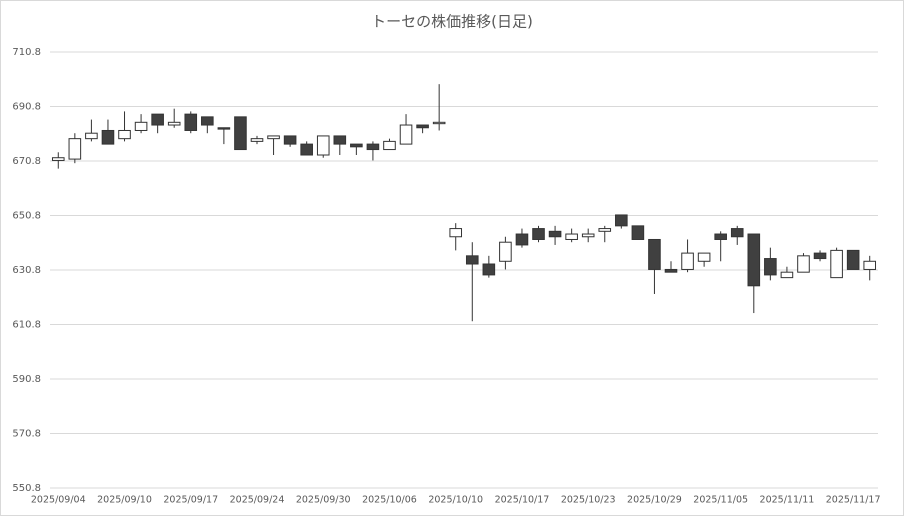 Image resolution: width=904 pixels, height=520 pixels. I want to click on y-tick-label: 670.8, so click(26, 161).